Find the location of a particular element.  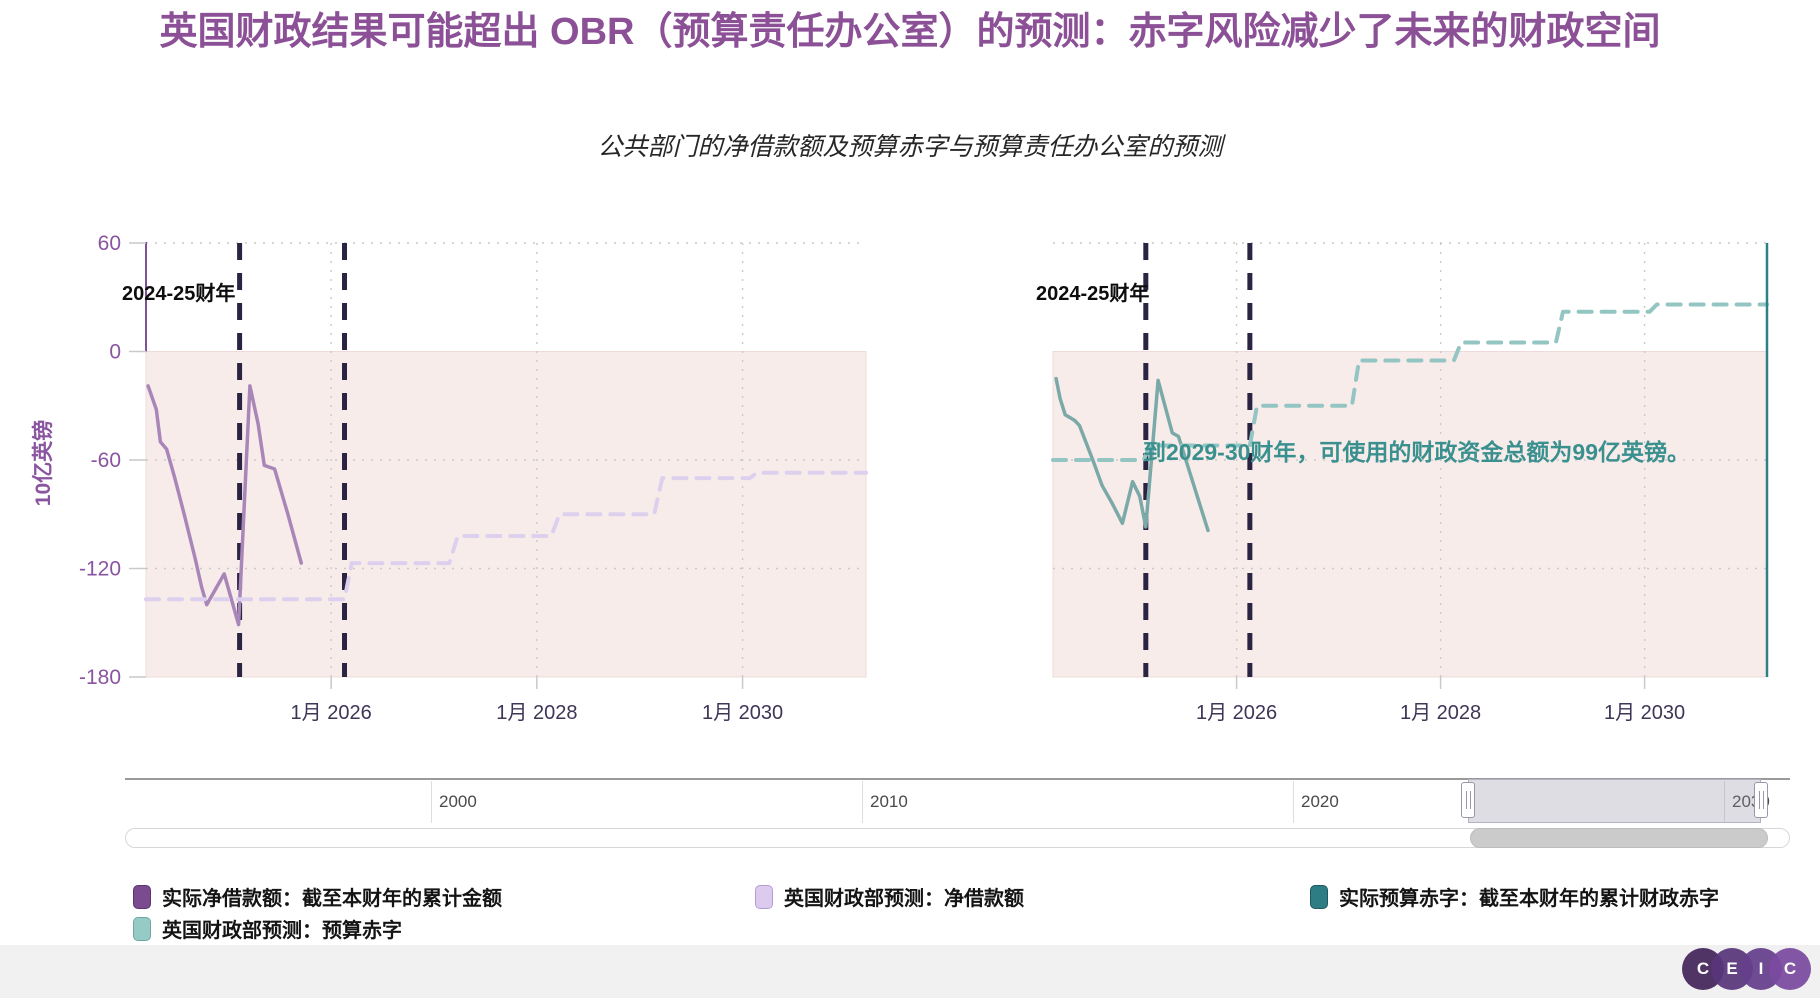

legend-item-0: 实际净借款额：截至本财年的累计金额 is located at coordinates (317, 896).